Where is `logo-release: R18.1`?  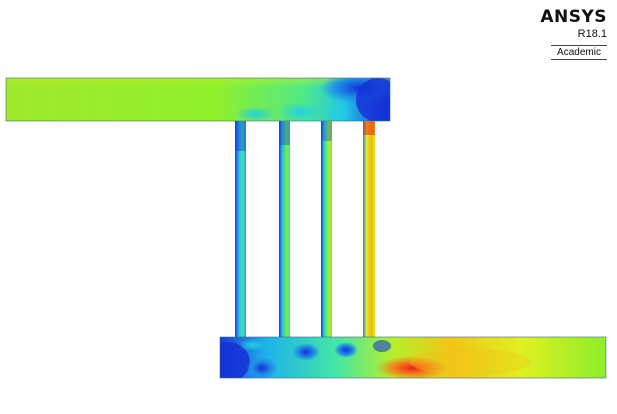 logo-release: R18.1 is located at coordinates (592, 34).